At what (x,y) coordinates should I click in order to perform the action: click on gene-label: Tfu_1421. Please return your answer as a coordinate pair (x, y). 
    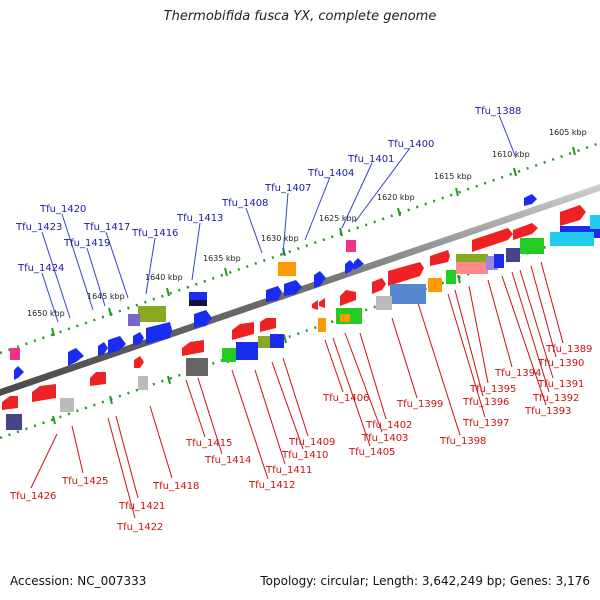
    Looking at the image, I should click on (141, 506).